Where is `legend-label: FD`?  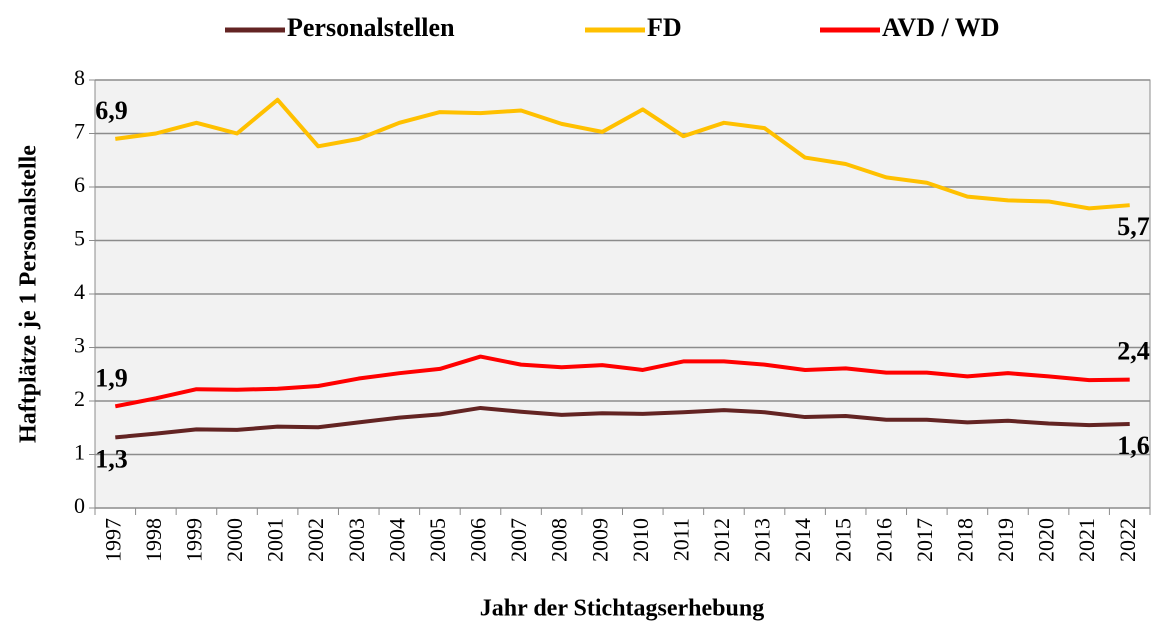
legend-label: FD is located at coordinates (664, 27).